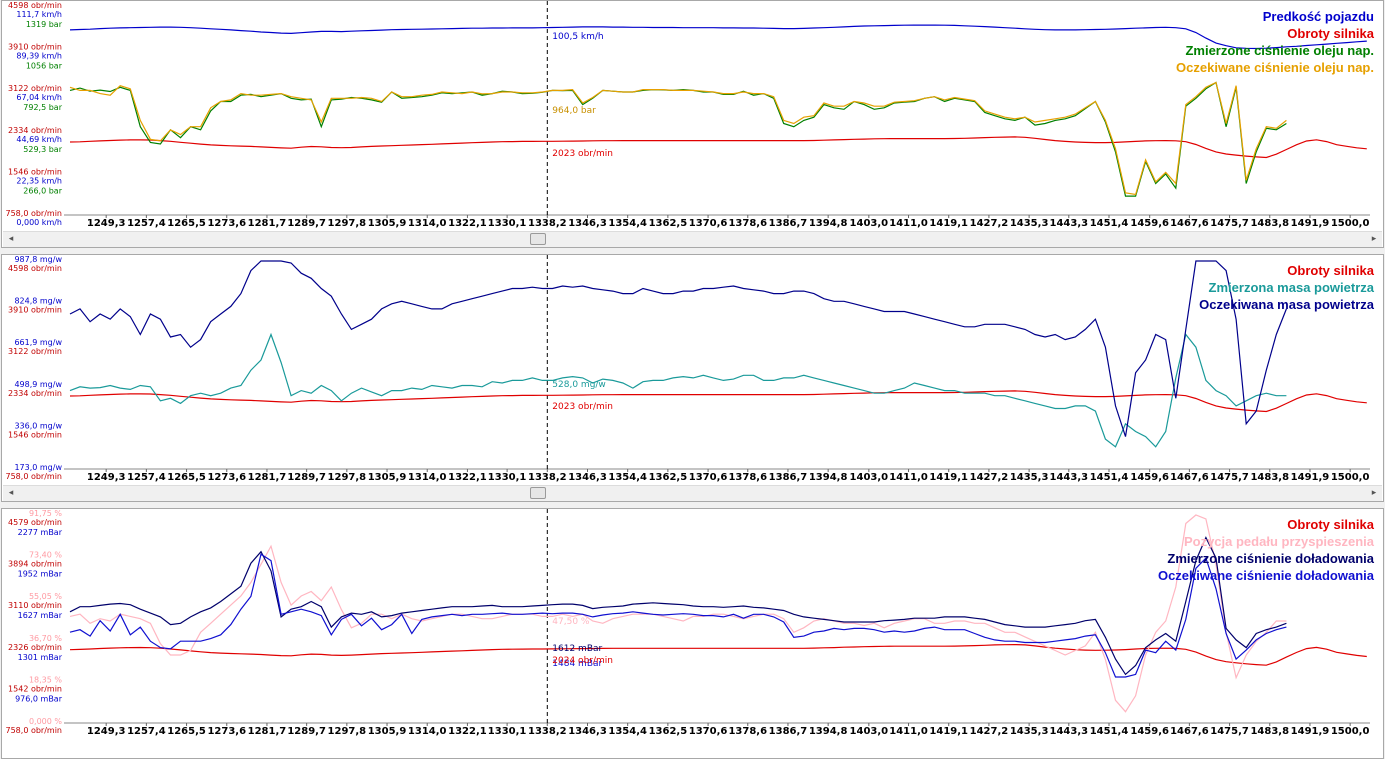 The height and width of the screenshot is (759, 1385). I want to click on legend-entry: Oczekiwane ciśnienie doładowania, so click(1266, 575).